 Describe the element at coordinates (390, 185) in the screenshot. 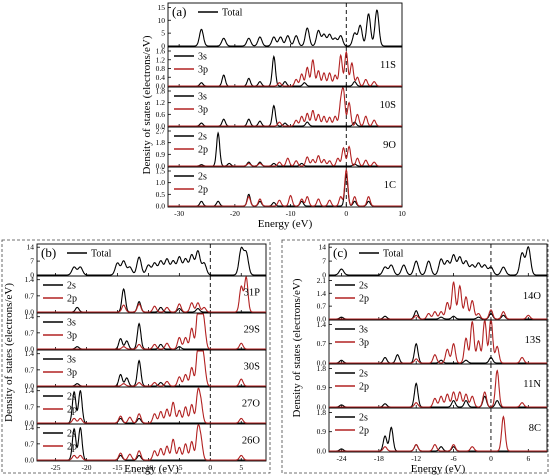

I see `subplot-label: 1C` at that location.